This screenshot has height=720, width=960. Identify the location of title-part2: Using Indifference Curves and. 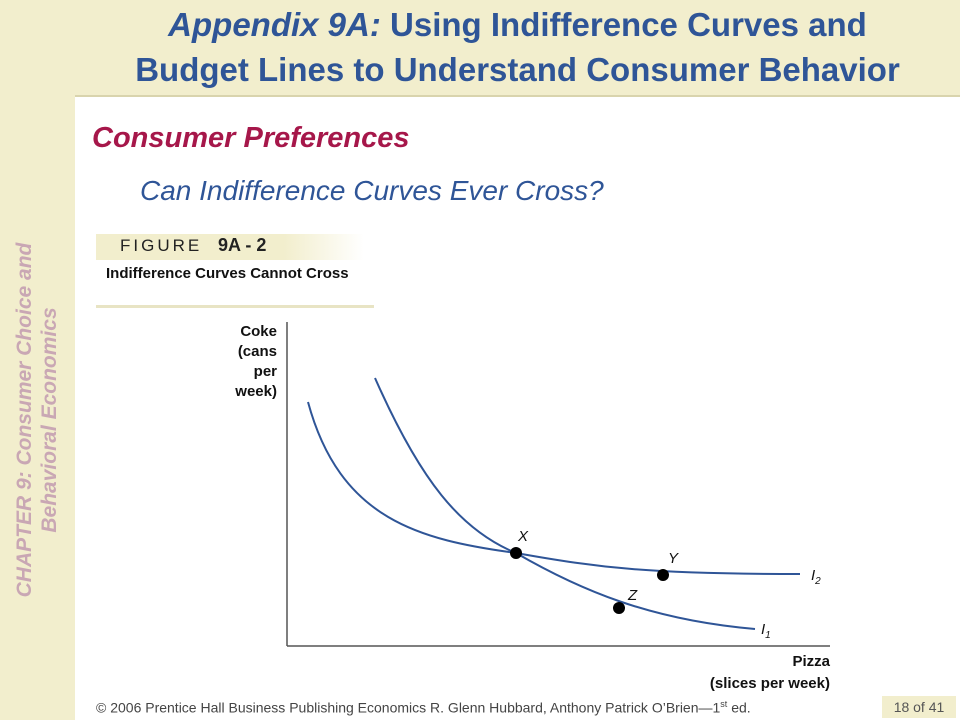
(623, 24).